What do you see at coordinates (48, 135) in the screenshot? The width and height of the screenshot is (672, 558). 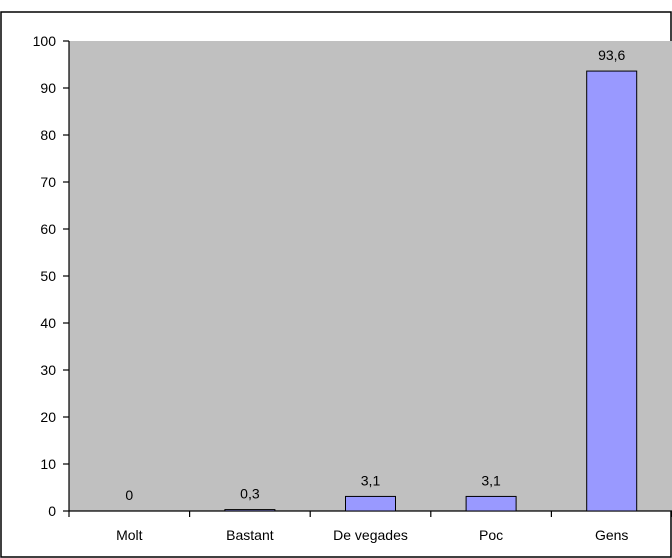 I see `y-tick-label: 80` at bounding box center [48, 135].